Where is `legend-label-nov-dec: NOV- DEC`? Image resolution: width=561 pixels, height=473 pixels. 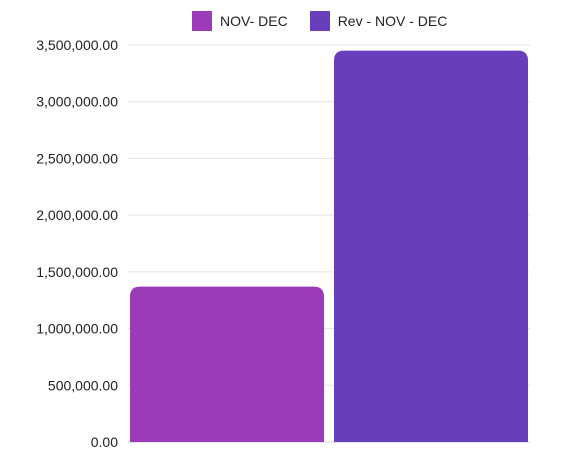 legend-label-nov-dec: NOV- DEC is located at coordinates (254, 21).